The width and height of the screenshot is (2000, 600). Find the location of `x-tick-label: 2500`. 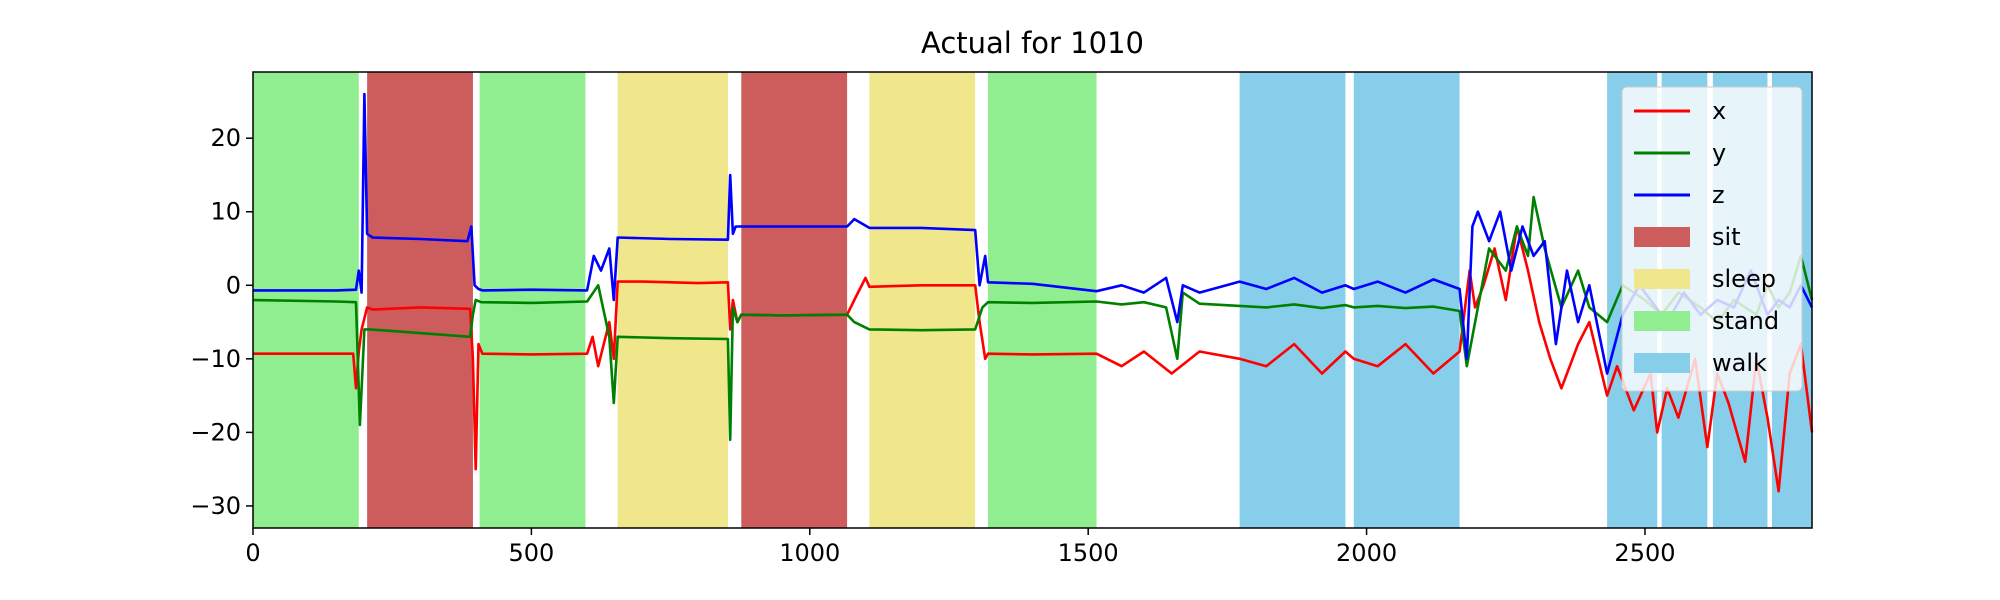

x-tick-label: 2500 is located at coordinates (1644, 553).